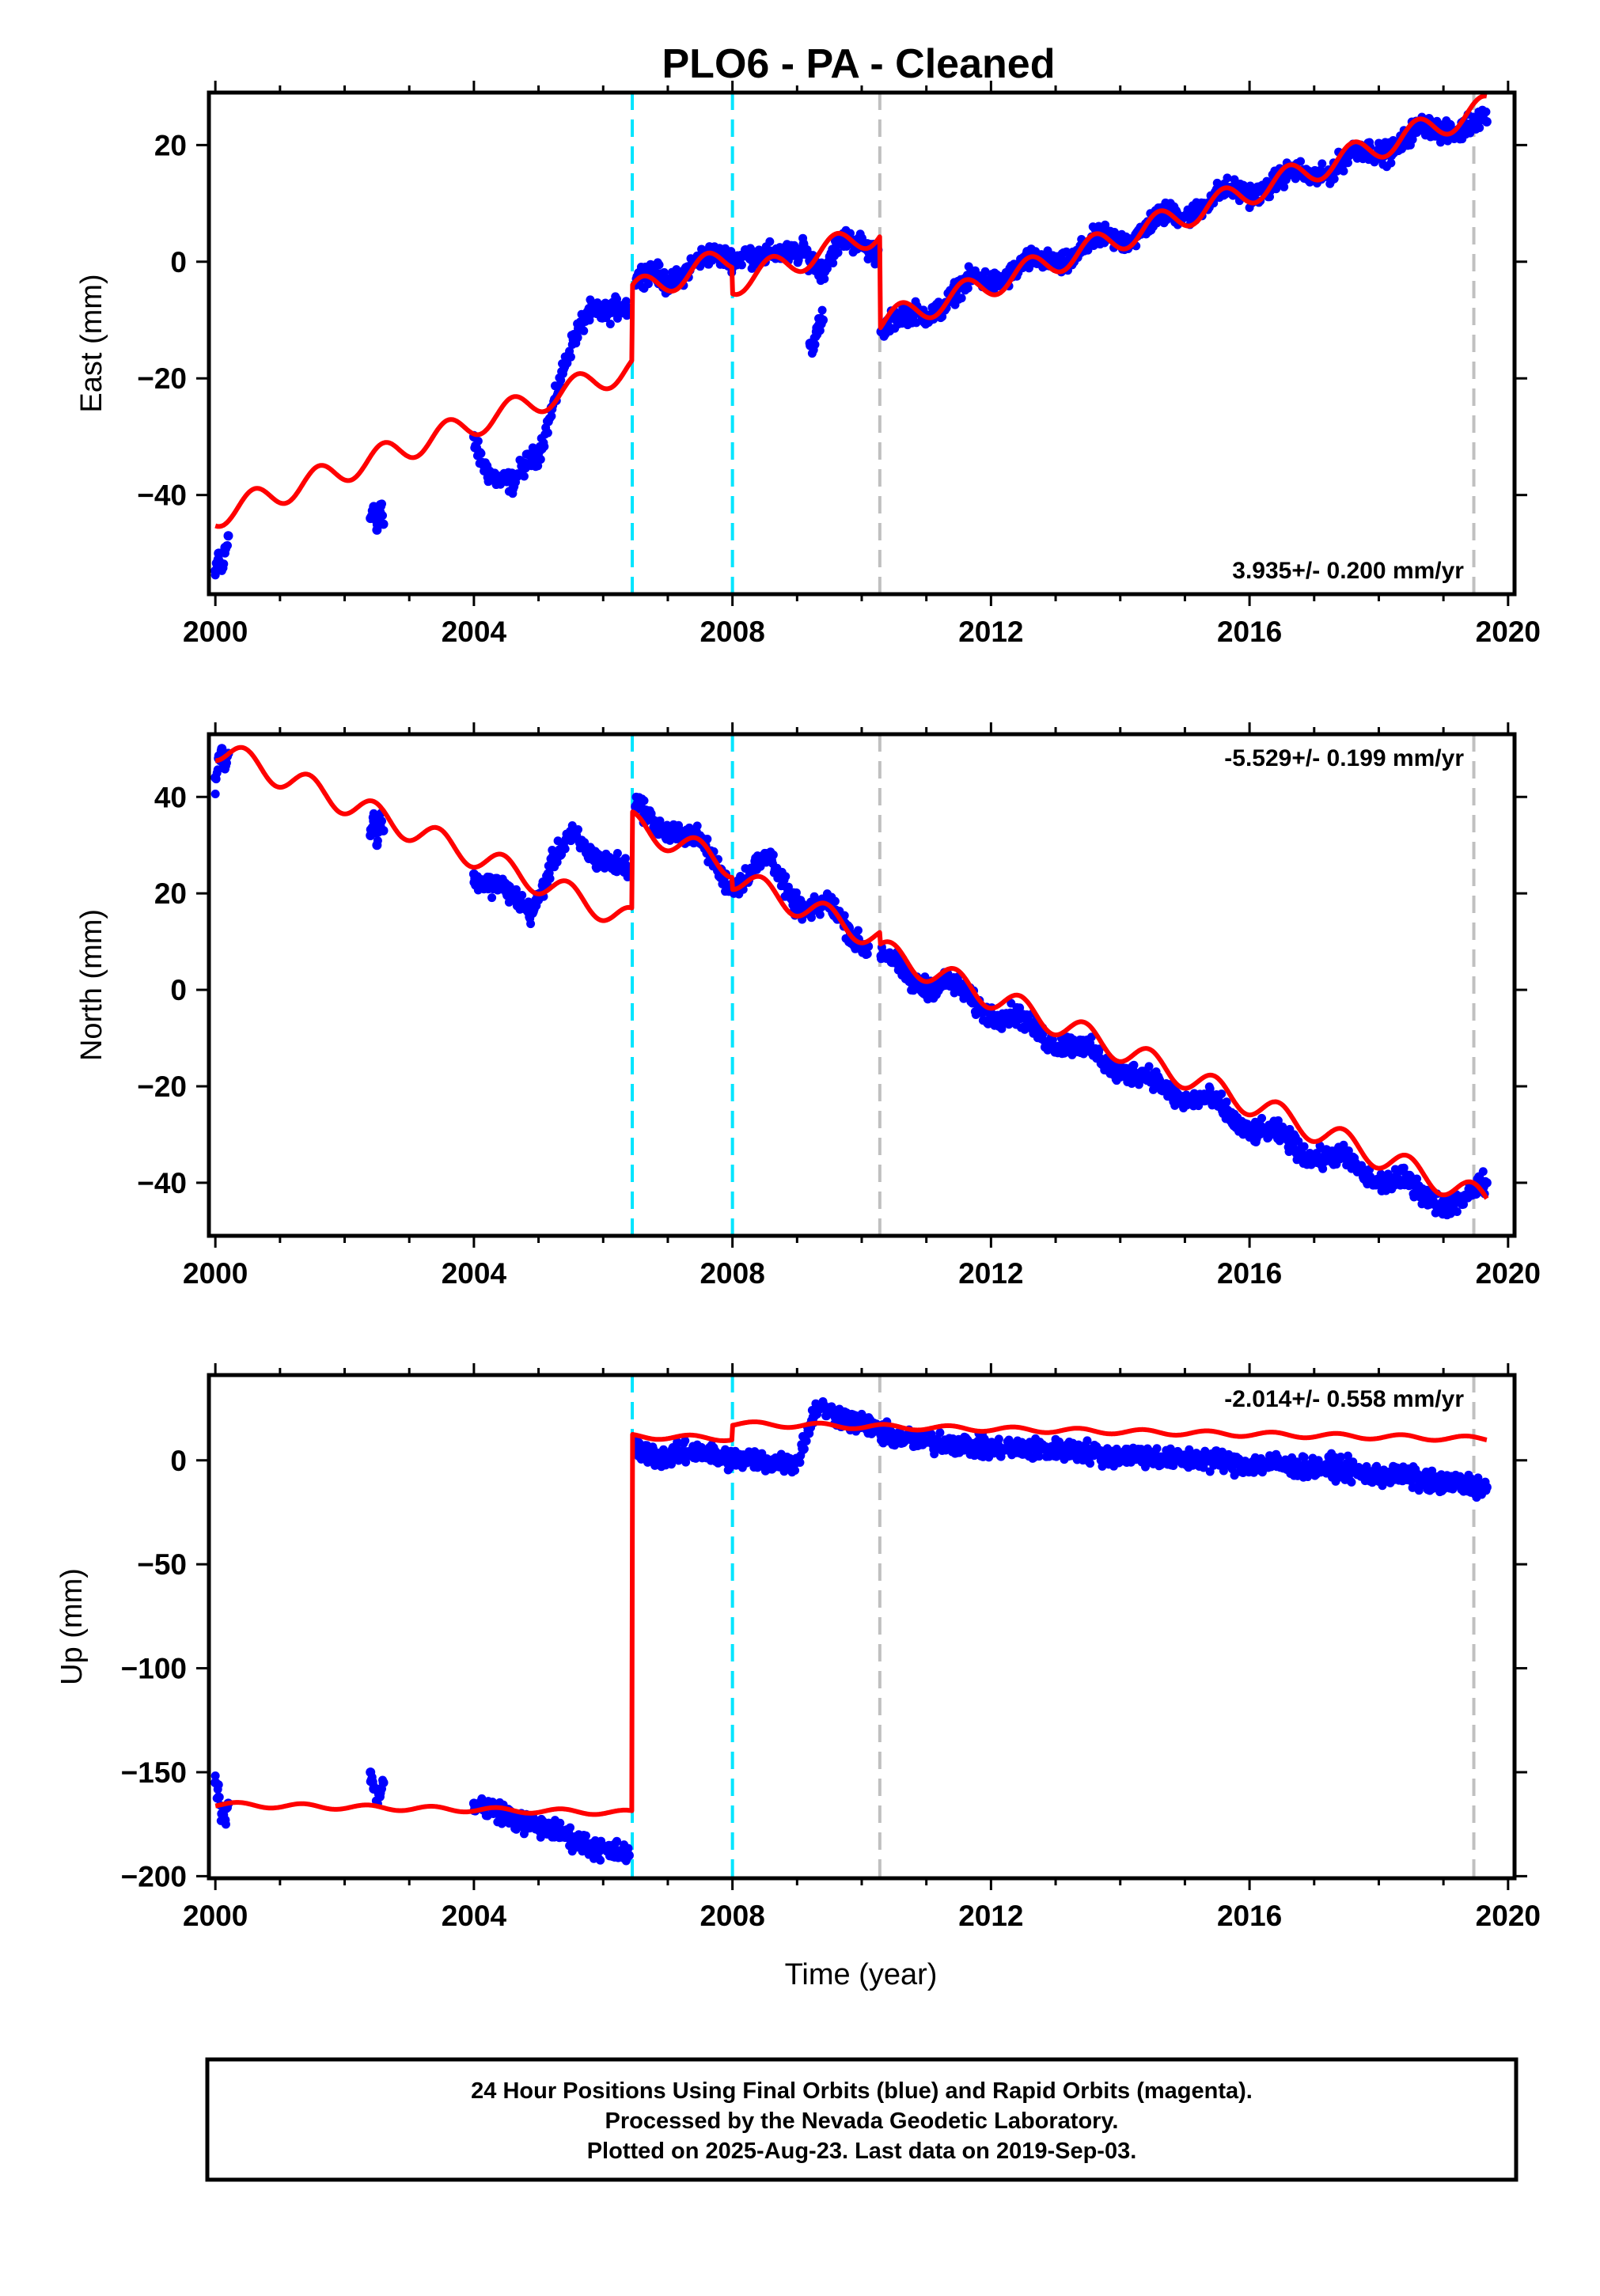 The height and width of the screenshot is (2296, 1600). Describe the element at coordinates (170, 893) in the screenshot. I see `y-tick-label: 20` at that location.